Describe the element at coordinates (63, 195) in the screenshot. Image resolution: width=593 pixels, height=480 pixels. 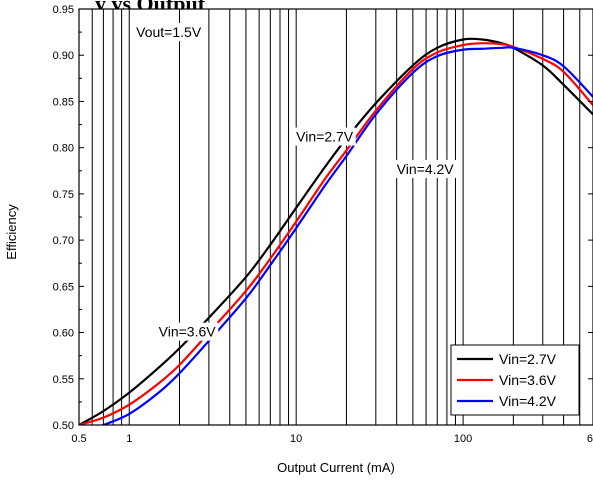
I see `y-tick-label: 0.75` at that location.